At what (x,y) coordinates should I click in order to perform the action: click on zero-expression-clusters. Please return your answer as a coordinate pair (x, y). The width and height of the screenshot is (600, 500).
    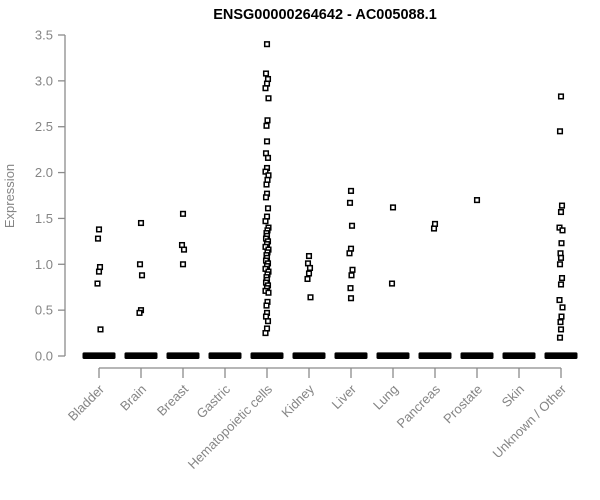
    Looking at the image, I should click on (330, 355).